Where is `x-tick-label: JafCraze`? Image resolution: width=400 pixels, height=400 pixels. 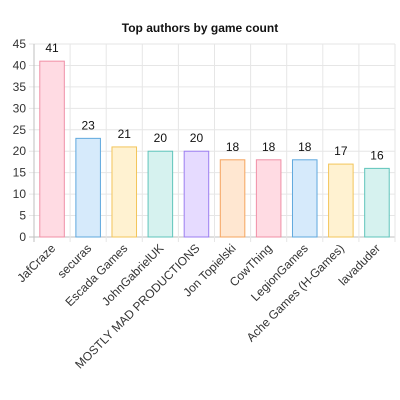 x-tick-label: JafCraze is located at coordinates (36, 263).